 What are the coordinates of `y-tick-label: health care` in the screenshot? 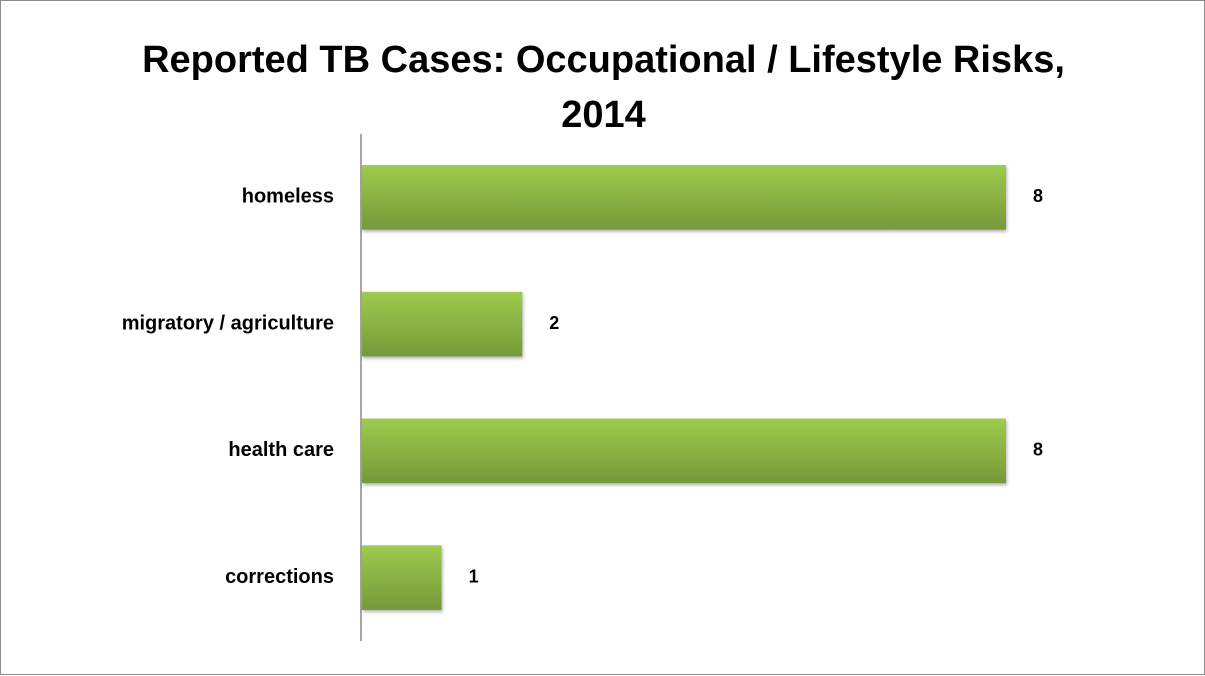 It's located at (281, 450).